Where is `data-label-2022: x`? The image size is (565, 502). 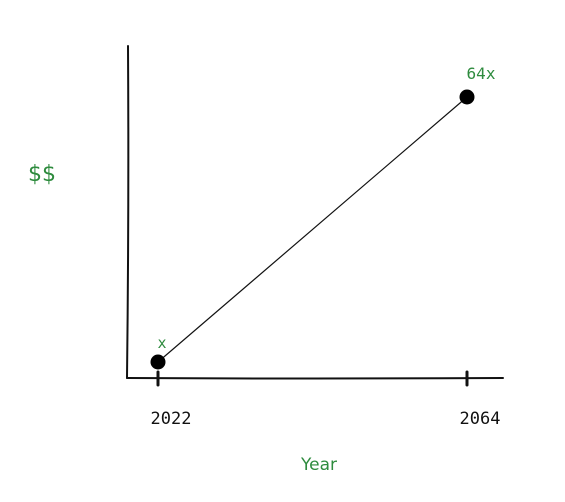 data-label-2022: x is located at coordinates (161, 343).